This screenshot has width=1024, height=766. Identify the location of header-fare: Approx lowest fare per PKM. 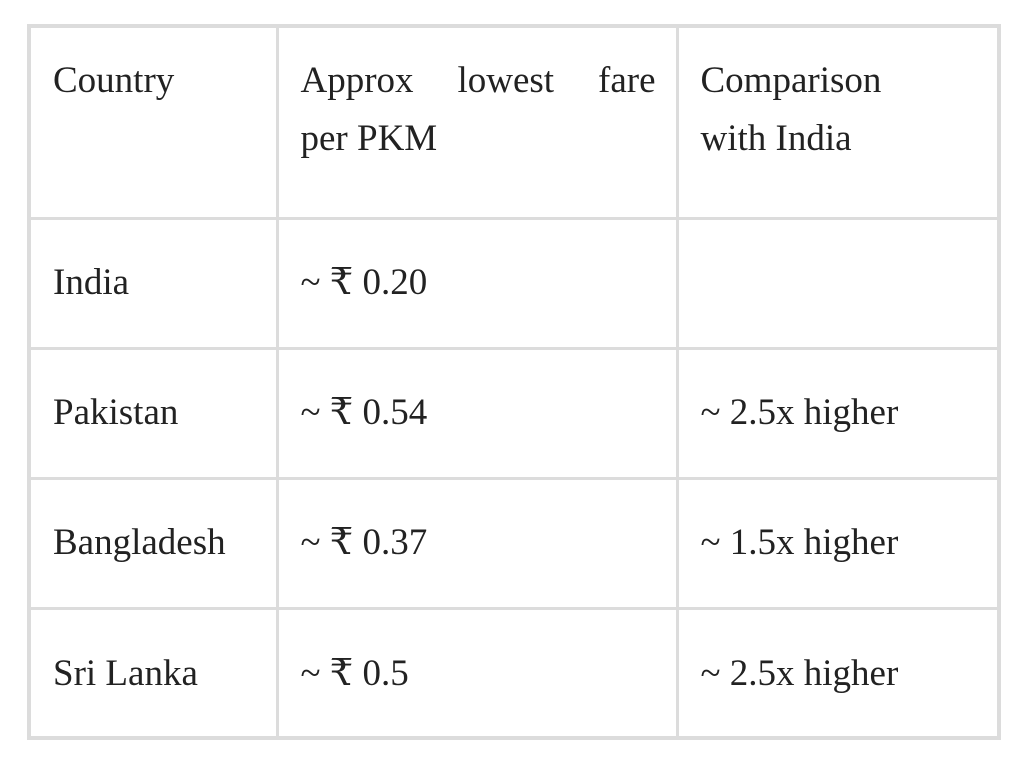
(477, 124).